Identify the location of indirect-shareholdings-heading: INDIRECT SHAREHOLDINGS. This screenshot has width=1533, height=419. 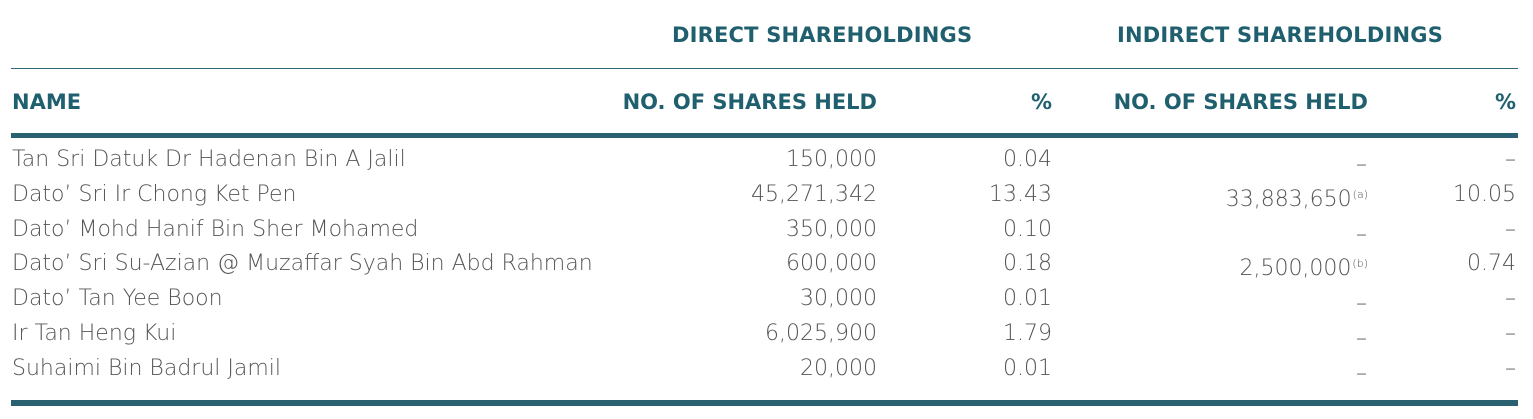
(1280, 35).